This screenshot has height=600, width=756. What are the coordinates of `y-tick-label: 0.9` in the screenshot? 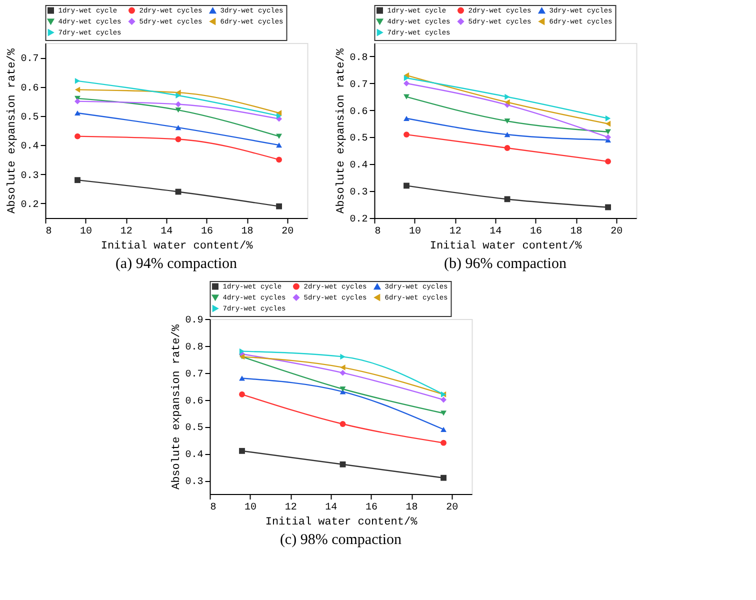 It's located at (194, 321).